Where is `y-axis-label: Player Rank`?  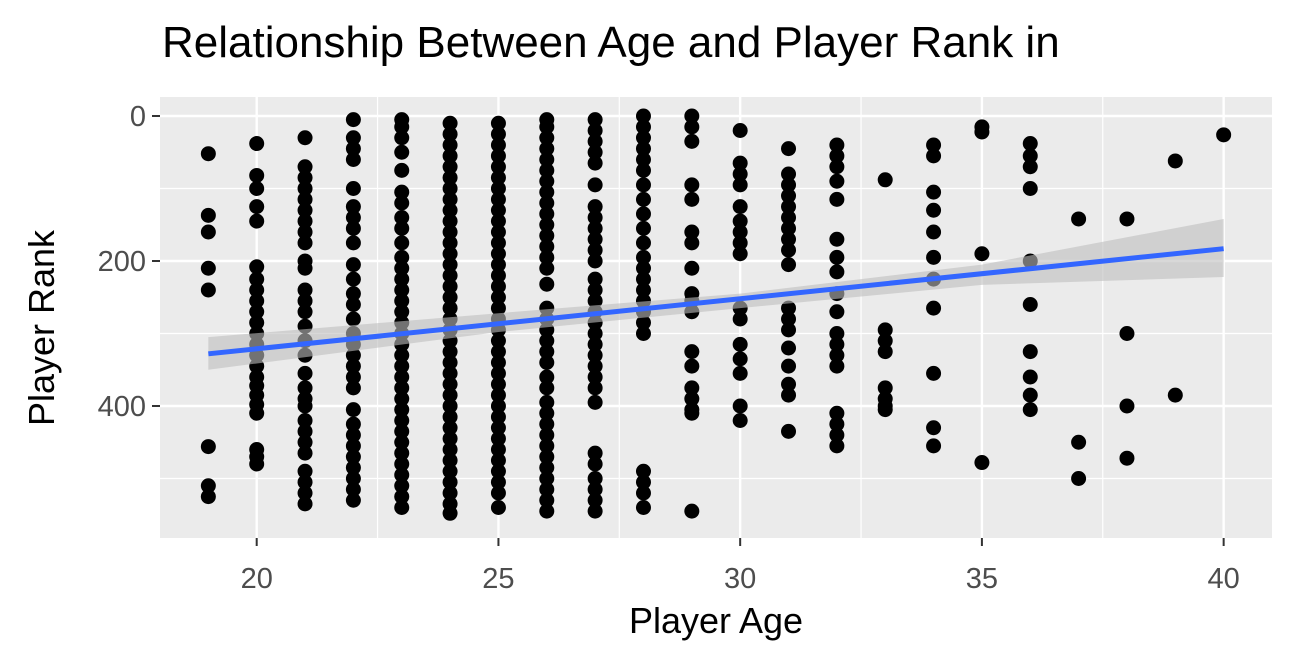 y-axis-label: Player Rank is located at coordinates (41, 328).